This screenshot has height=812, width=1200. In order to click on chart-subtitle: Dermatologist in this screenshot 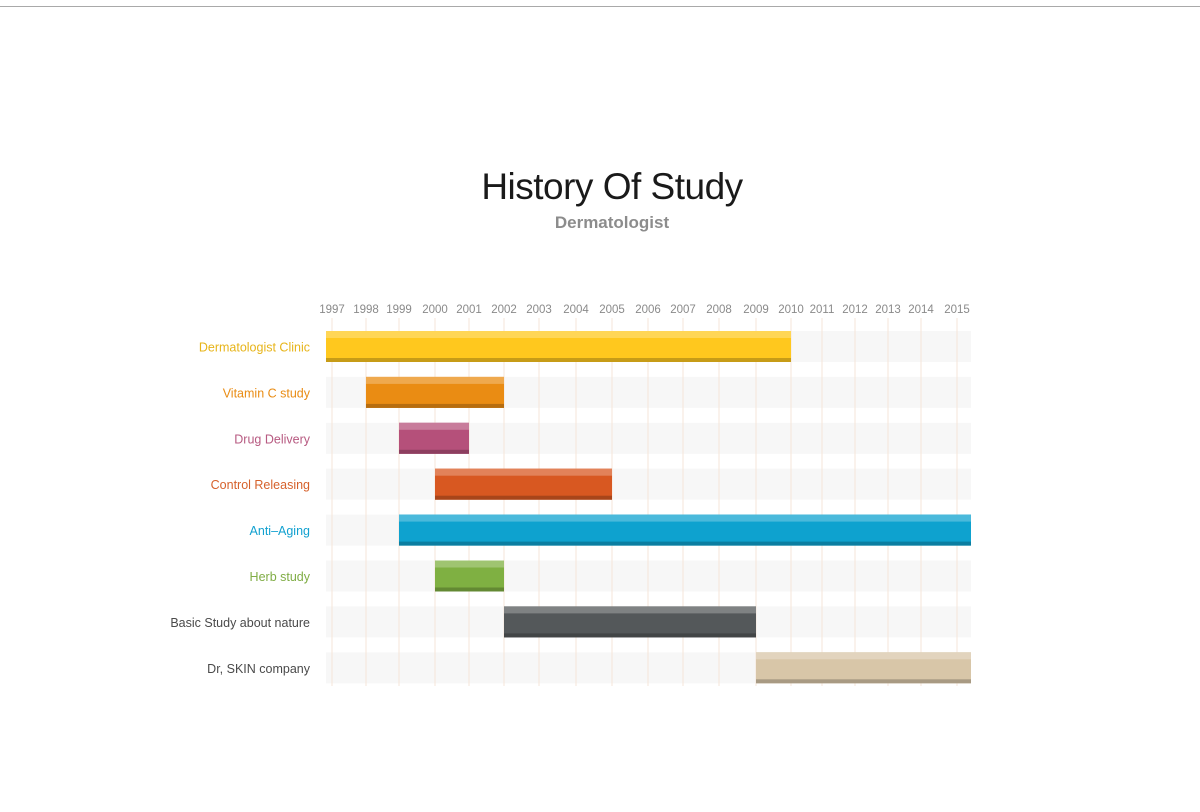, I will do `click(612, 222)`.